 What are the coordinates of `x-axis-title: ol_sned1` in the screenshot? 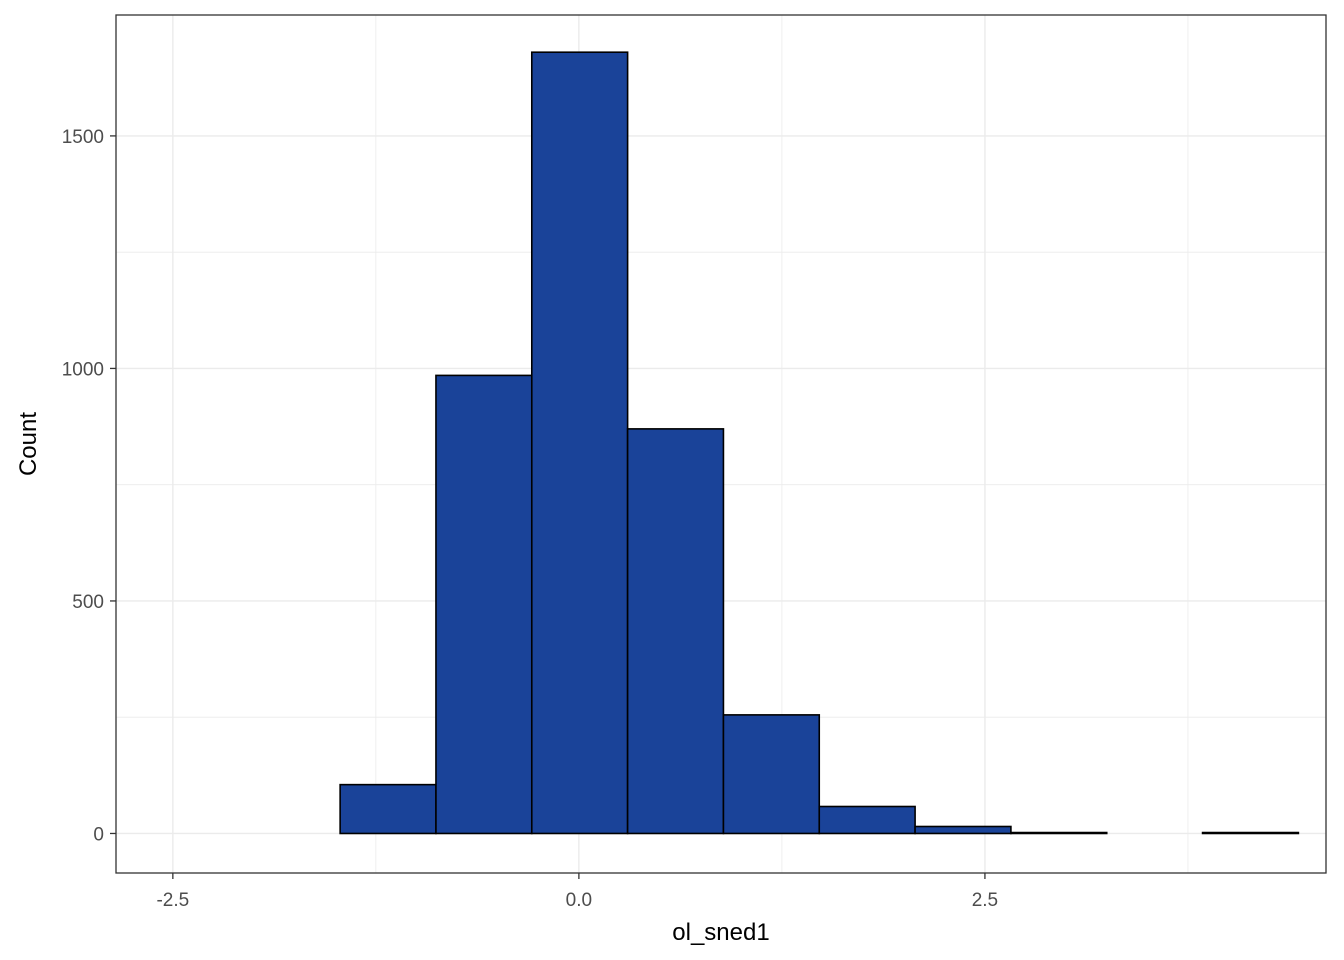 It's located at (720, 932).